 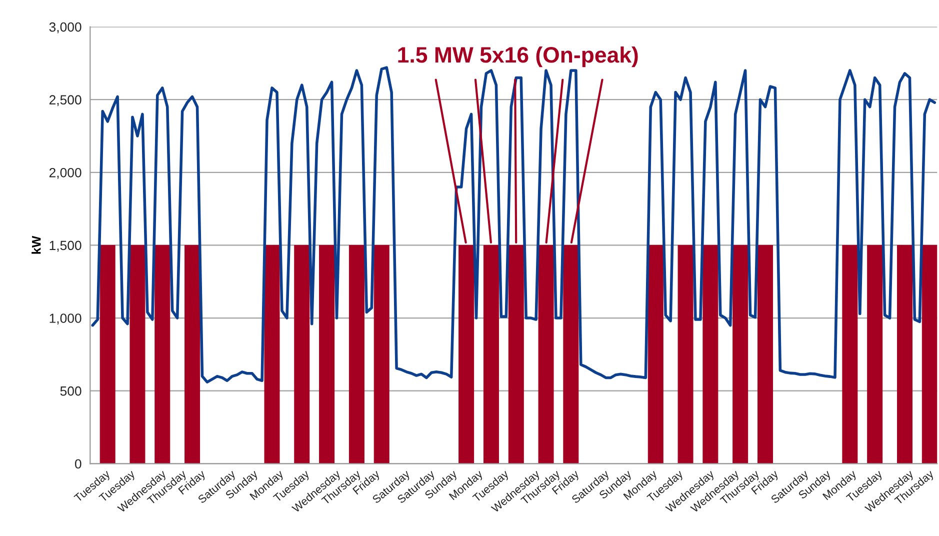 What do you see at coordinates (518, 57) in the screenshot?
I see `annotation: 1.5 MW 5x16 (On-peak)` at bounding box center [518, 57].